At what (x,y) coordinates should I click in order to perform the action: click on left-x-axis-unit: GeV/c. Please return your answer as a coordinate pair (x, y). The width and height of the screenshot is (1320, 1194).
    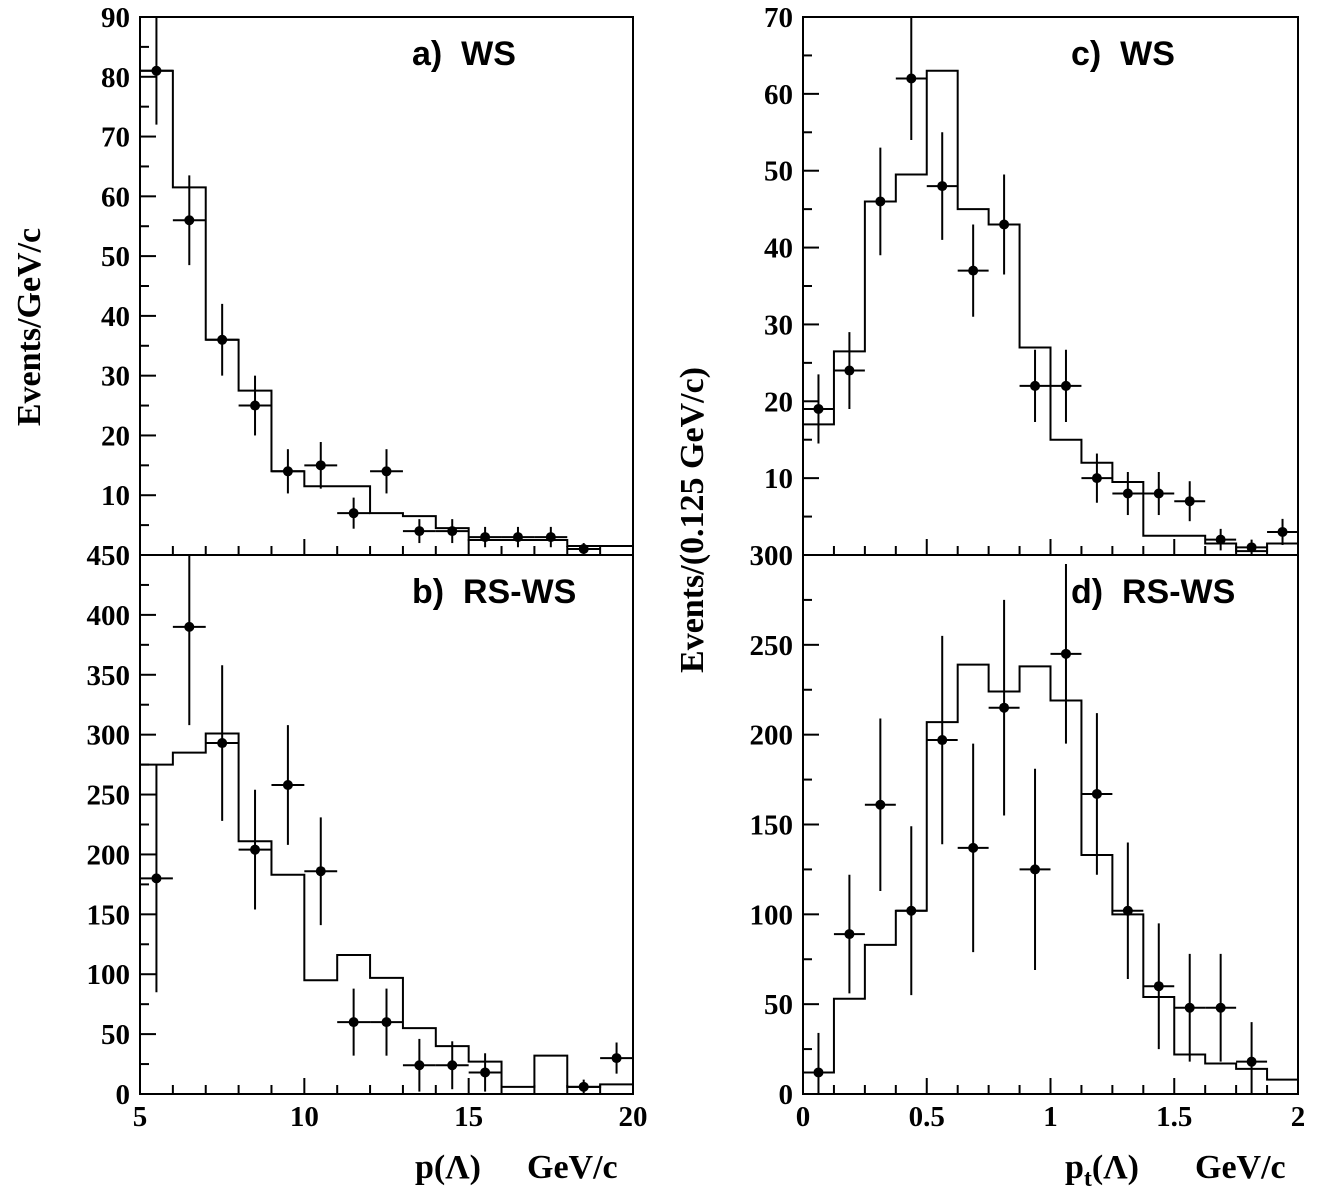
    Looking at the image, I should click on (572, 1167).